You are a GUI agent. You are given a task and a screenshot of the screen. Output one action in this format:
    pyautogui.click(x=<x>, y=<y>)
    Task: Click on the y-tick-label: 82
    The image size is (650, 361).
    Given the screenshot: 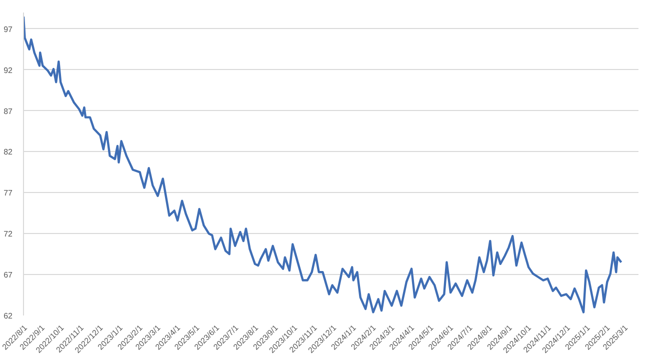 What is the action you would take?
    pyautogui.click(x=9, y=152)
    